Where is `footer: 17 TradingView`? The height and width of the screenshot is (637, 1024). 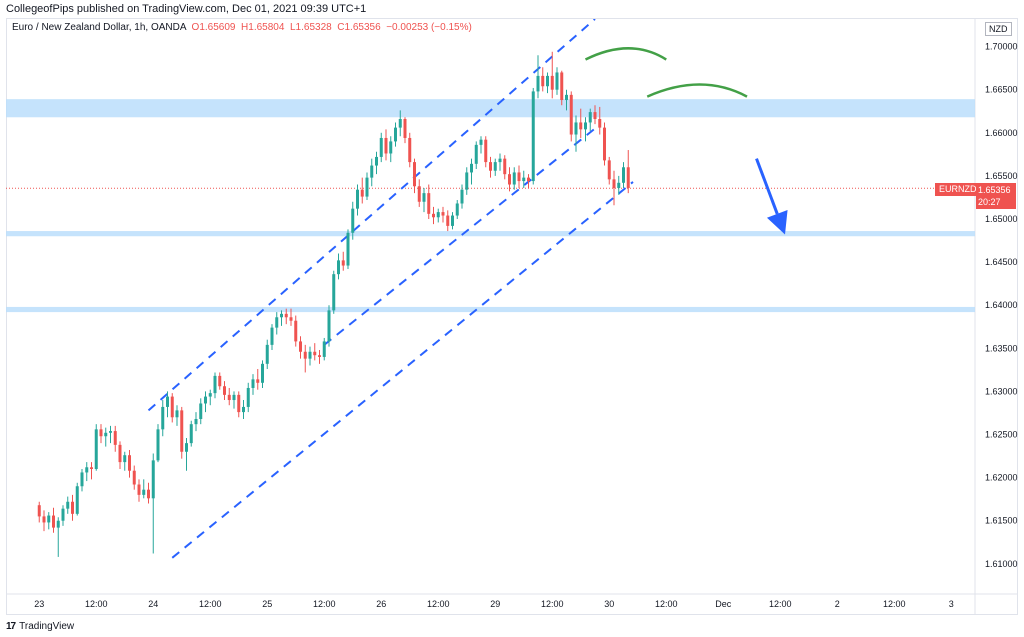 footer: 17 TradingView is located at coordinates (40, 626).